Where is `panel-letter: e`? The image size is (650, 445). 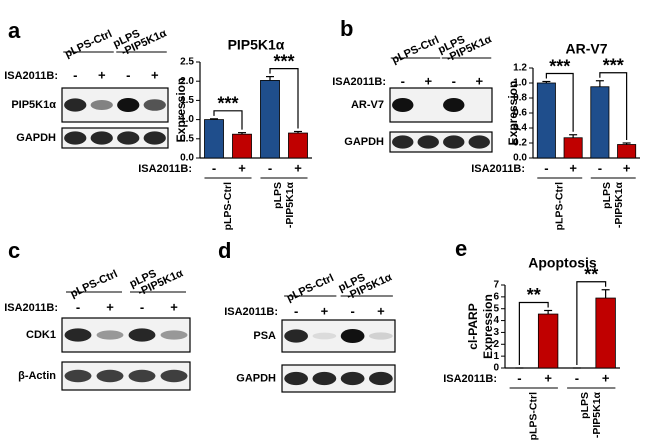
panel-letter: e is located at coordinates (461, 248).